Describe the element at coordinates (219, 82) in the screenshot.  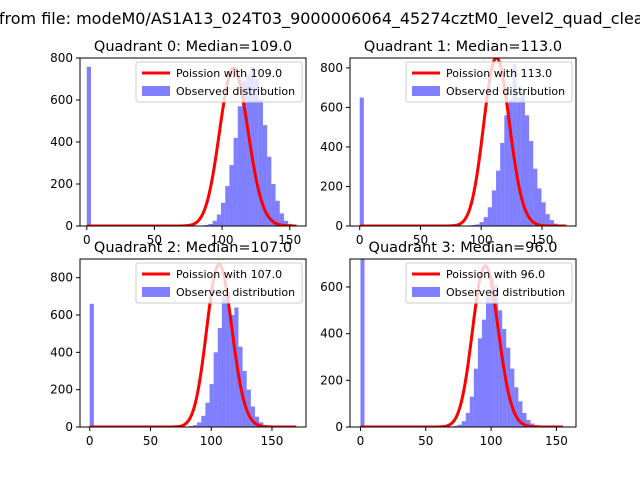
I see `legend: Poission with 109.0 Observed distribution` at that location.